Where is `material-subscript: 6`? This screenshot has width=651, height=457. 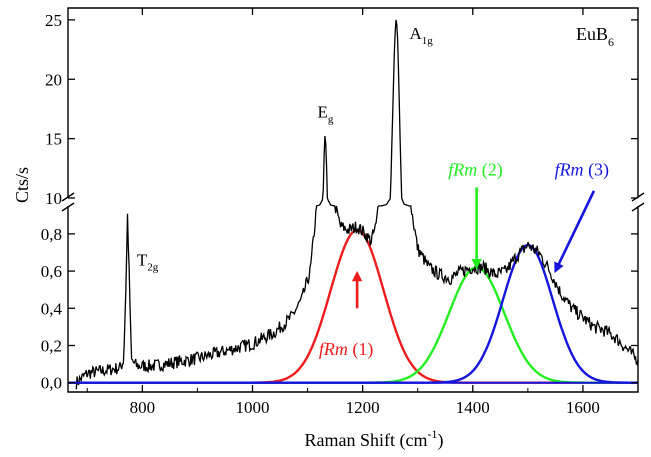 material-subscript: 6 is located at coordinates (611, 42).